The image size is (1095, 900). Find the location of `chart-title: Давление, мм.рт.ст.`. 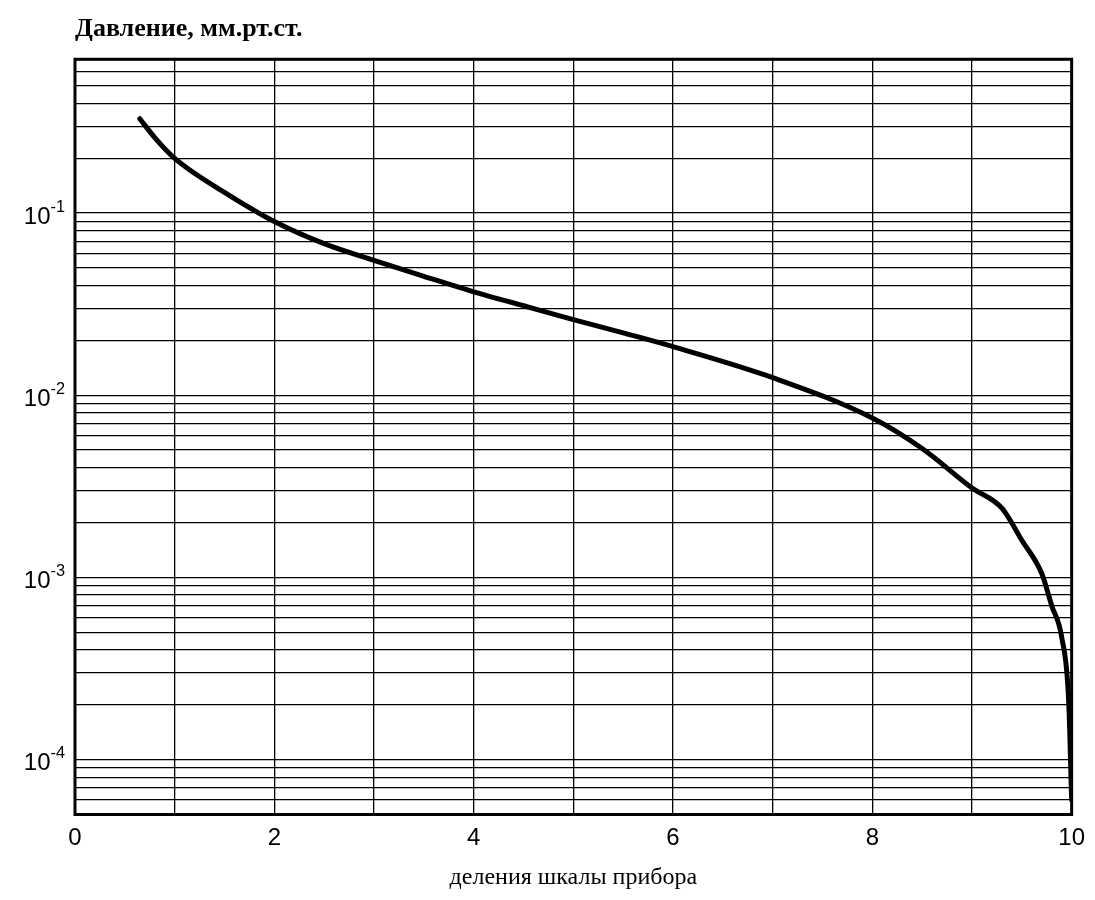

chart-title: Давление, мм.рт.ст. is located at coordinates (189, 28).